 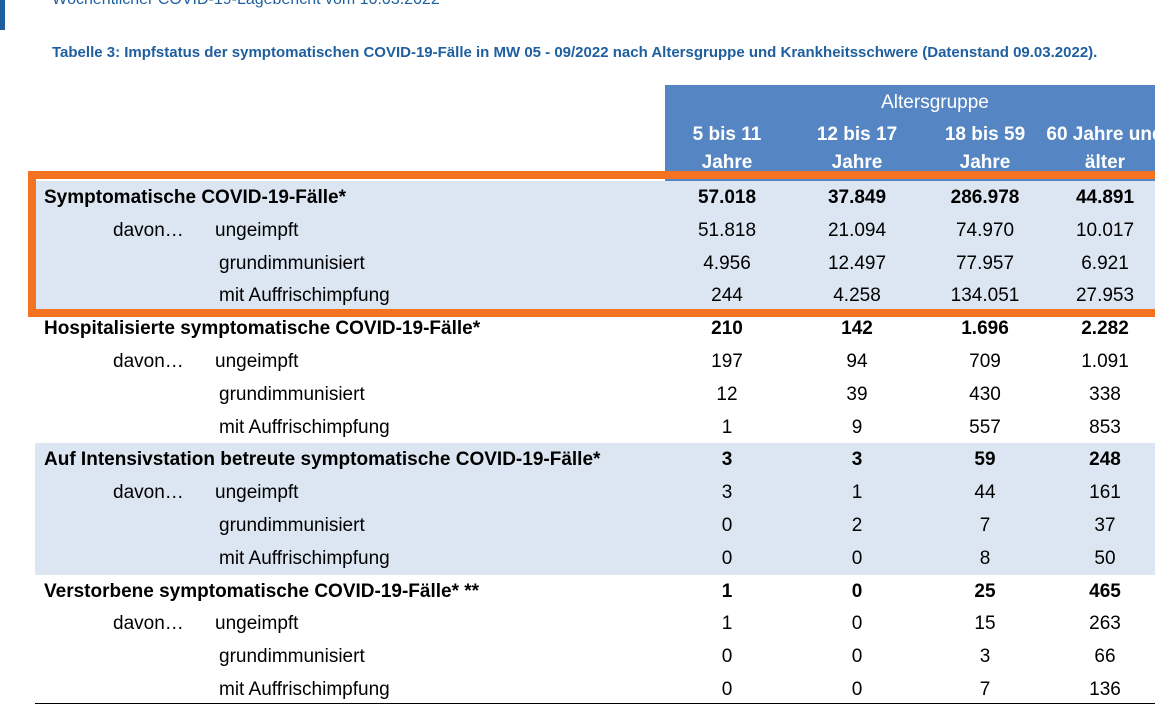 I want to click on column-header: 60 Jahre und älter, so click(x=1100, y=148).